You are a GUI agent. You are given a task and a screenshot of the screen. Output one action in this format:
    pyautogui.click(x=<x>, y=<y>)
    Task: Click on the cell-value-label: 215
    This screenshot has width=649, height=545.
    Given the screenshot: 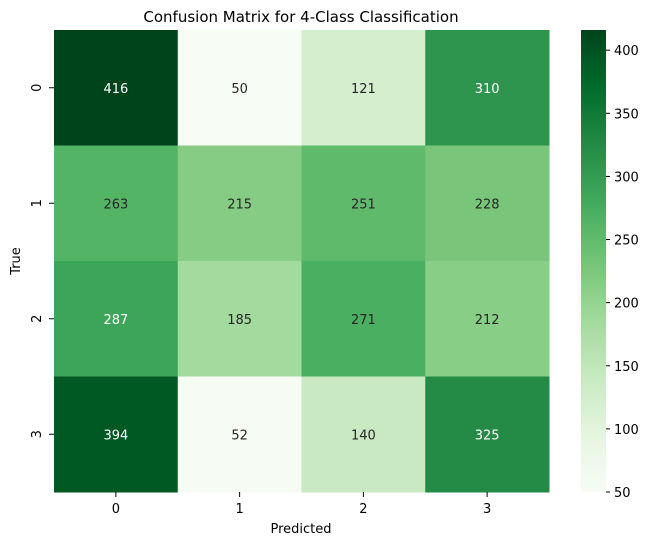 What is the action you would take?
    pyautogui.click(x=239, y=204)
    